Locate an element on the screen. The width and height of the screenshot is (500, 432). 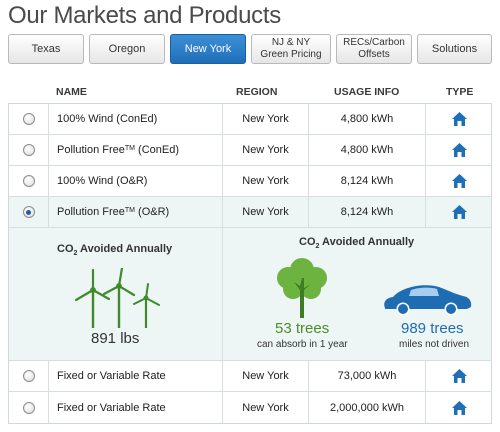
co2-lbs-section: CO2 Avoided Annually is located at coordinates (116, 294).